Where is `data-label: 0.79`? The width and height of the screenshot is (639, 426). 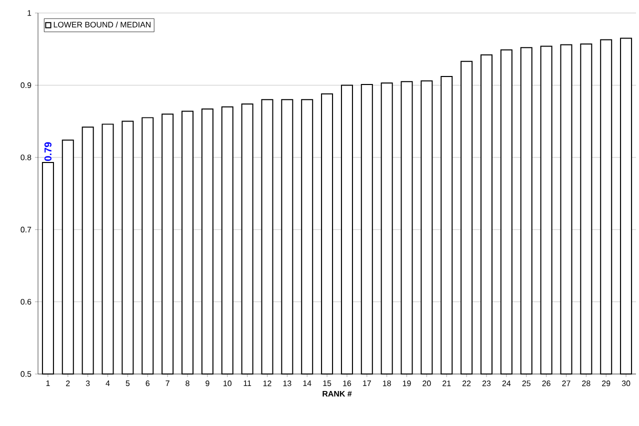
data-label: 0.79 is located at coordinates (48, 151).